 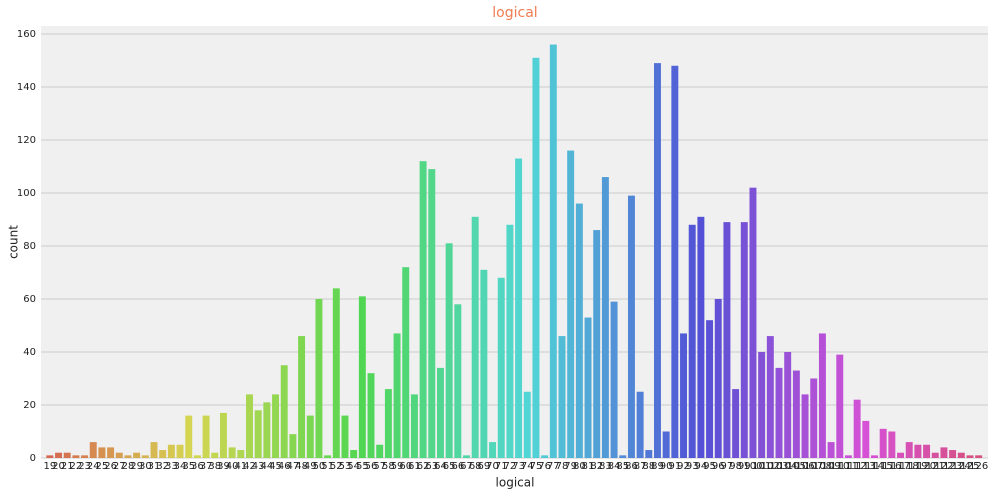 What do you see at coordinates (527, 466) in the screenshot?
I see `x-tick-label: 74` at bounding box center [527, 466].